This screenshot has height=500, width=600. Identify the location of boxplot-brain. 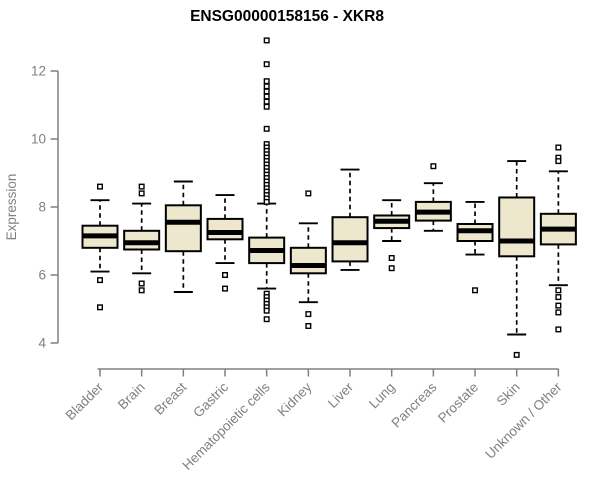
(142, 238).